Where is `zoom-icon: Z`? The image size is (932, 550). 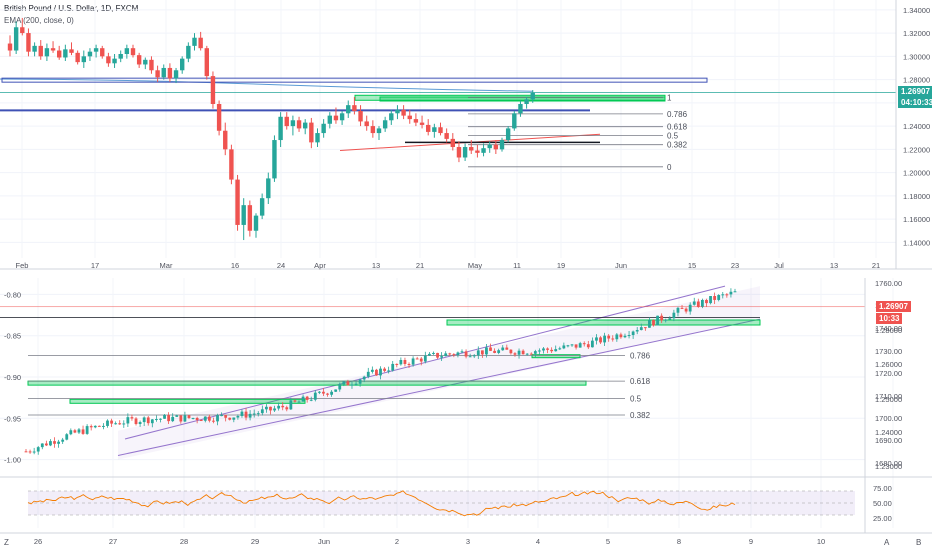
zoom-icon: Z is located at coordinates (6, 542).